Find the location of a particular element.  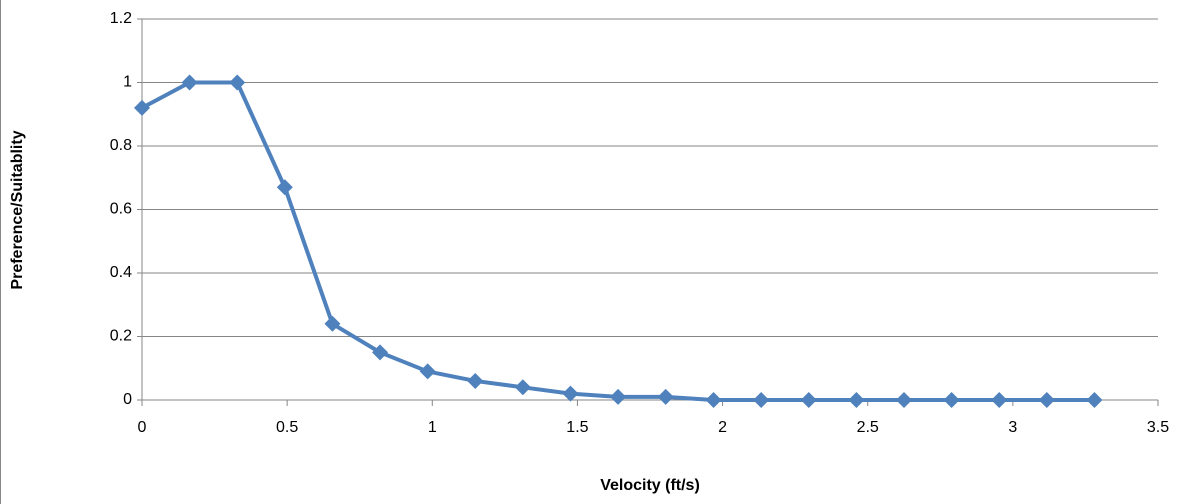

x-tick-label: 1 is located at coordinates (432, 427).